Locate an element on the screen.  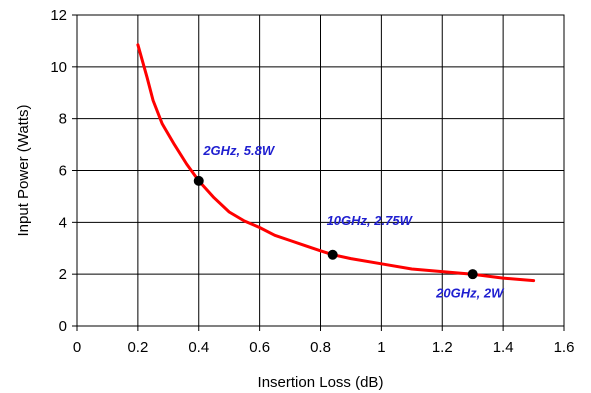
x-tick-label: 1 is located at coordinates (381, 347).